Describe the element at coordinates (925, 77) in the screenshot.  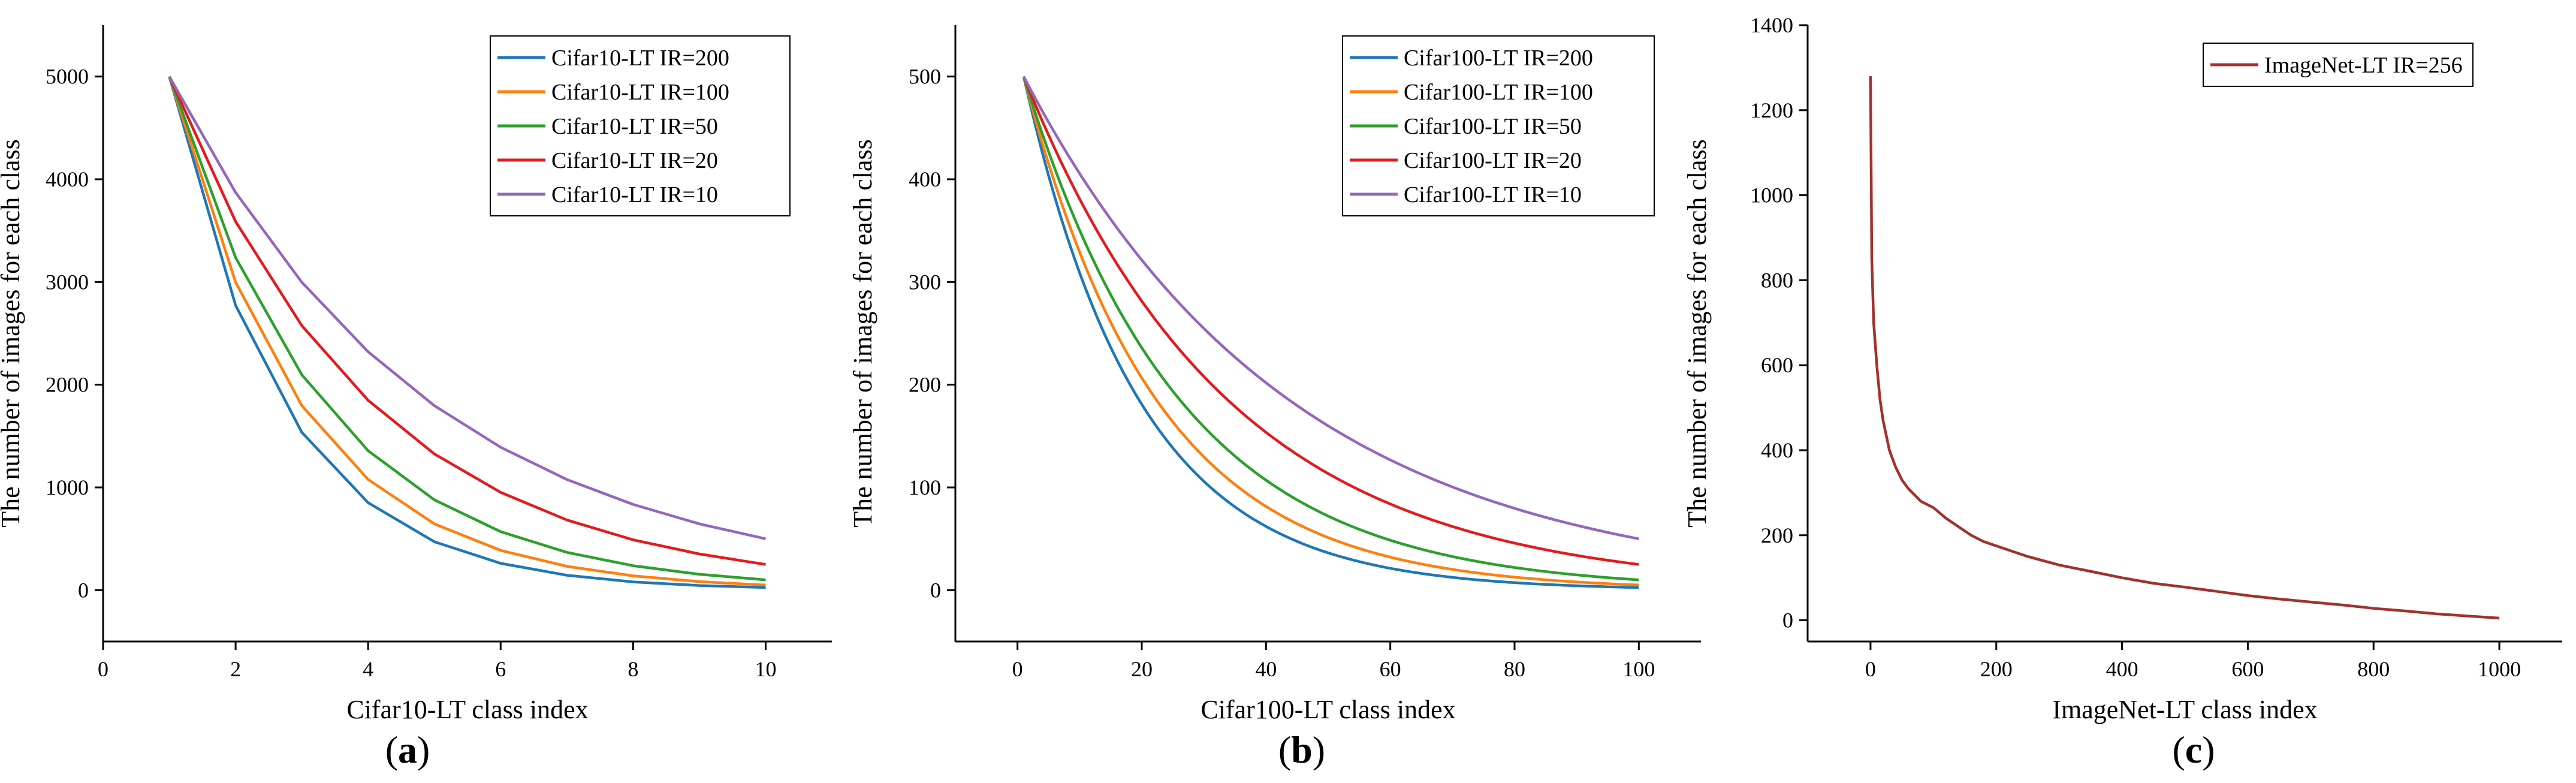
I see `y-tick-label: 500` at that location.